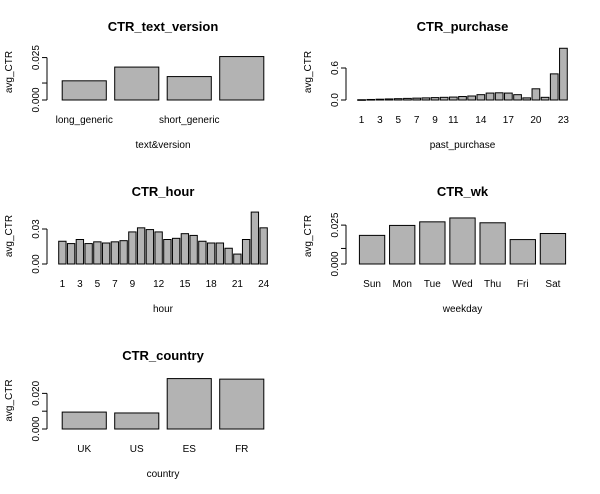 This screenshot has height=494, width=600. What do you see at coordinates (492, 284) in the screenshot?
I see `x-tick-label: Thu` at bounding box center [492, 284].